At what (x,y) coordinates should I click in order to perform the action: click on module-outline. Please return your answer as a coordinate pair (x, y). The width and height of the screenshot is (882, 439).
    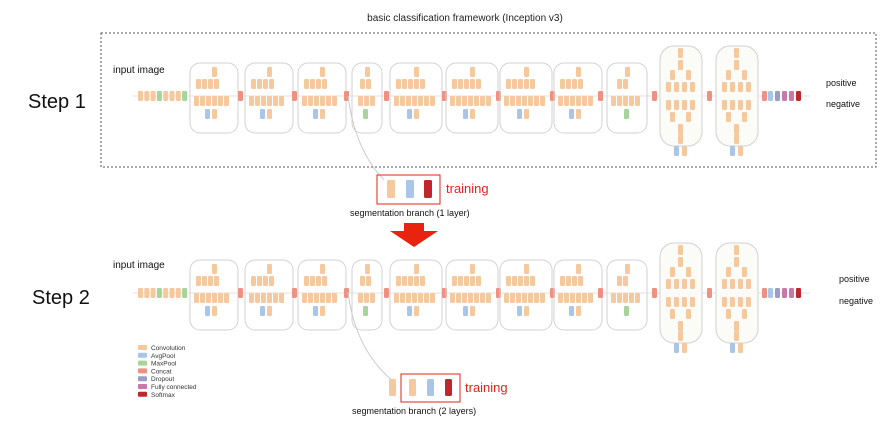
    Looking at the image, I should click on (627, 98).